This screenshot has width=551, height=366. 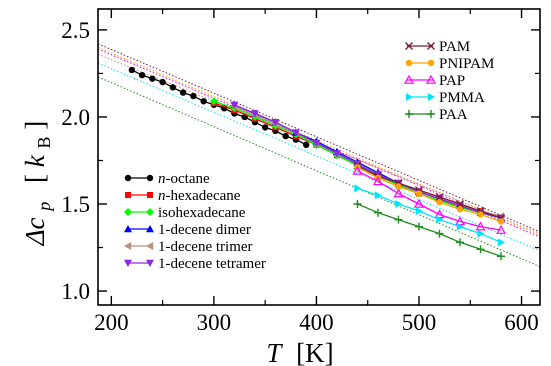 I want to click on legend-label-text: PMMA, so click(x=462, y=98).